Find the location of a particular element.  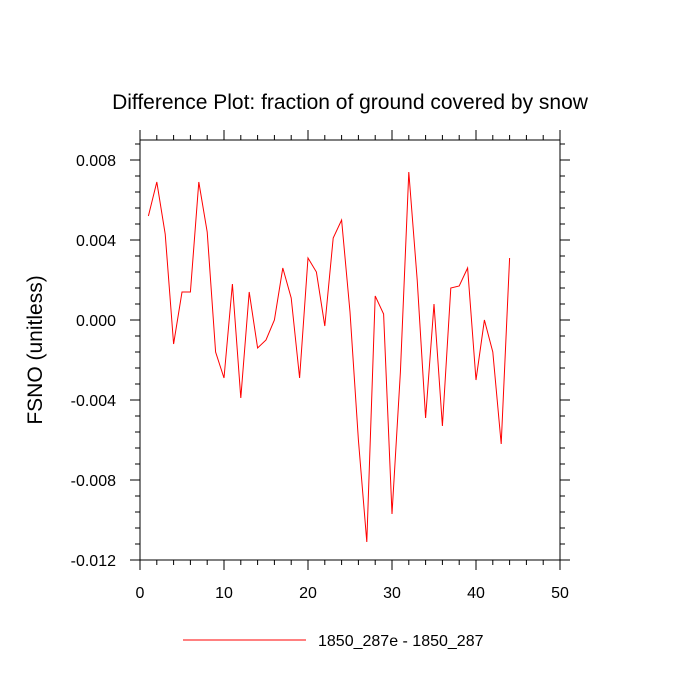

x-tick-label: 10 is located at coordinates (224, 593).